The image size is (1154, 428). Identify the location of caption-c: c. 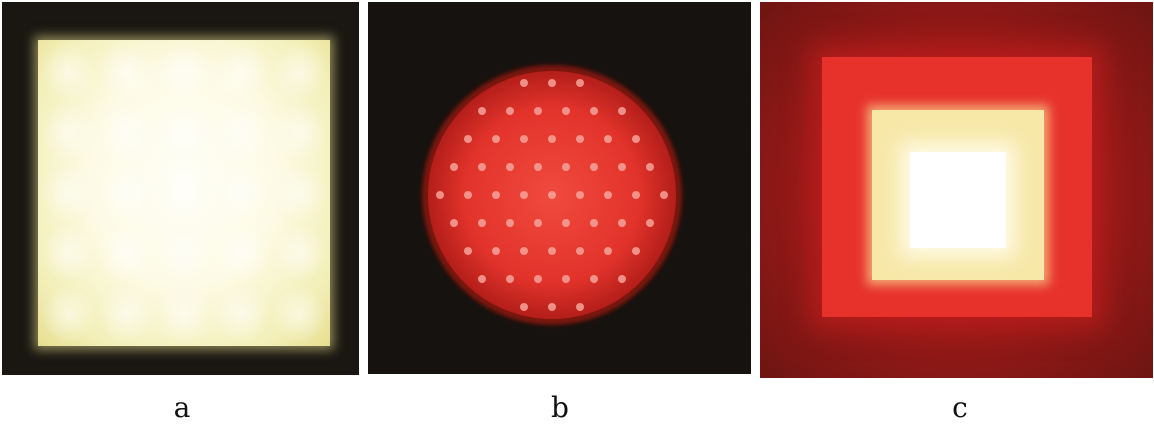
(960, 407).